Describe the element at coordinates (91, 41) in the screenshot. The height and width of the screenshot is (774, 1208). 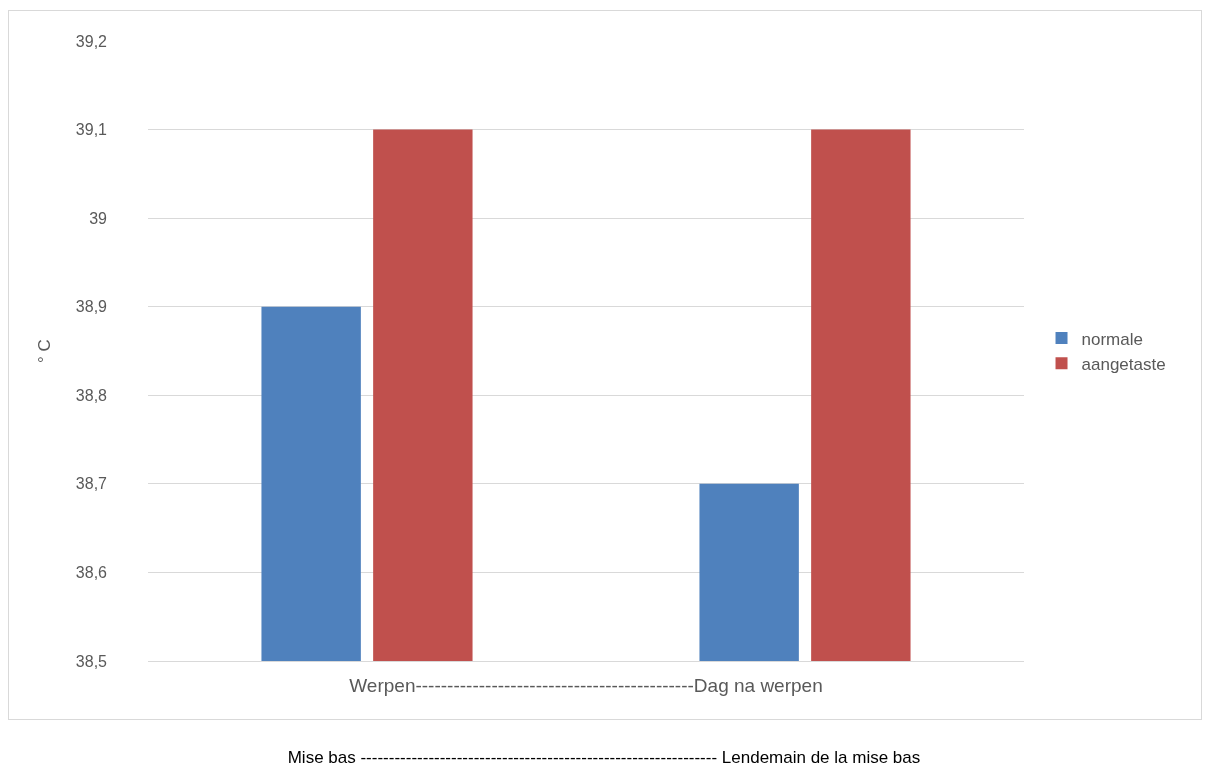
I see `y-tick-label: 39,2` at that location.